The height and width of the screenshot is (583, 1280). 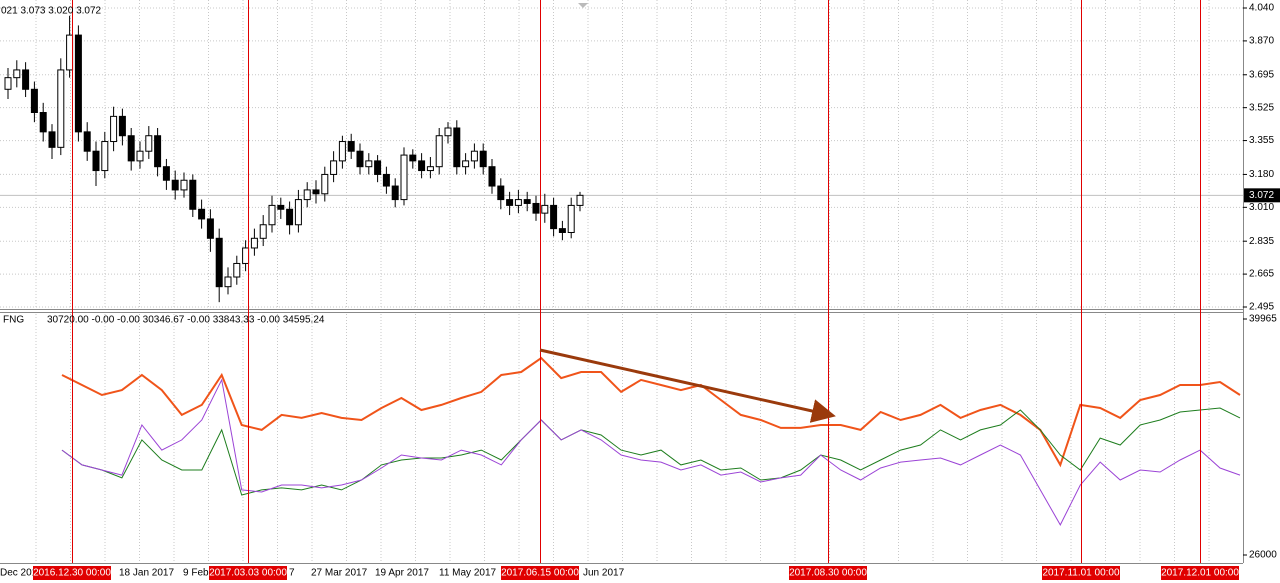 What do you see at coordinates (402, 573) in the screenshot?
I see `time-label: 19 Apr 2017` at bounding box center [402, 573].